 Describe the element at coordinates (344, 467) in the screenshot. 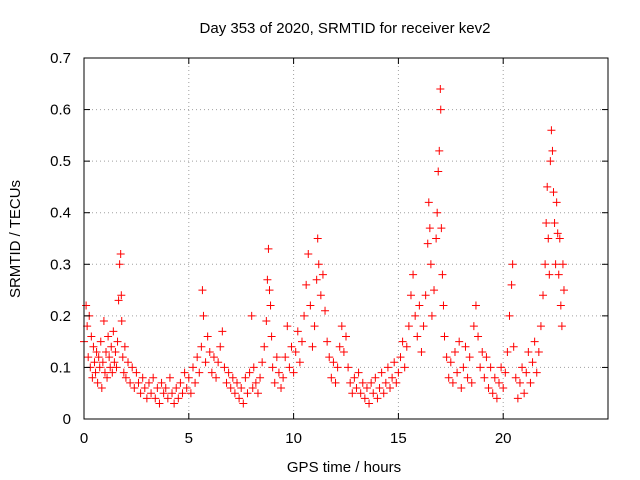

I see `x-axis-label: GPS time / hours` at that location.